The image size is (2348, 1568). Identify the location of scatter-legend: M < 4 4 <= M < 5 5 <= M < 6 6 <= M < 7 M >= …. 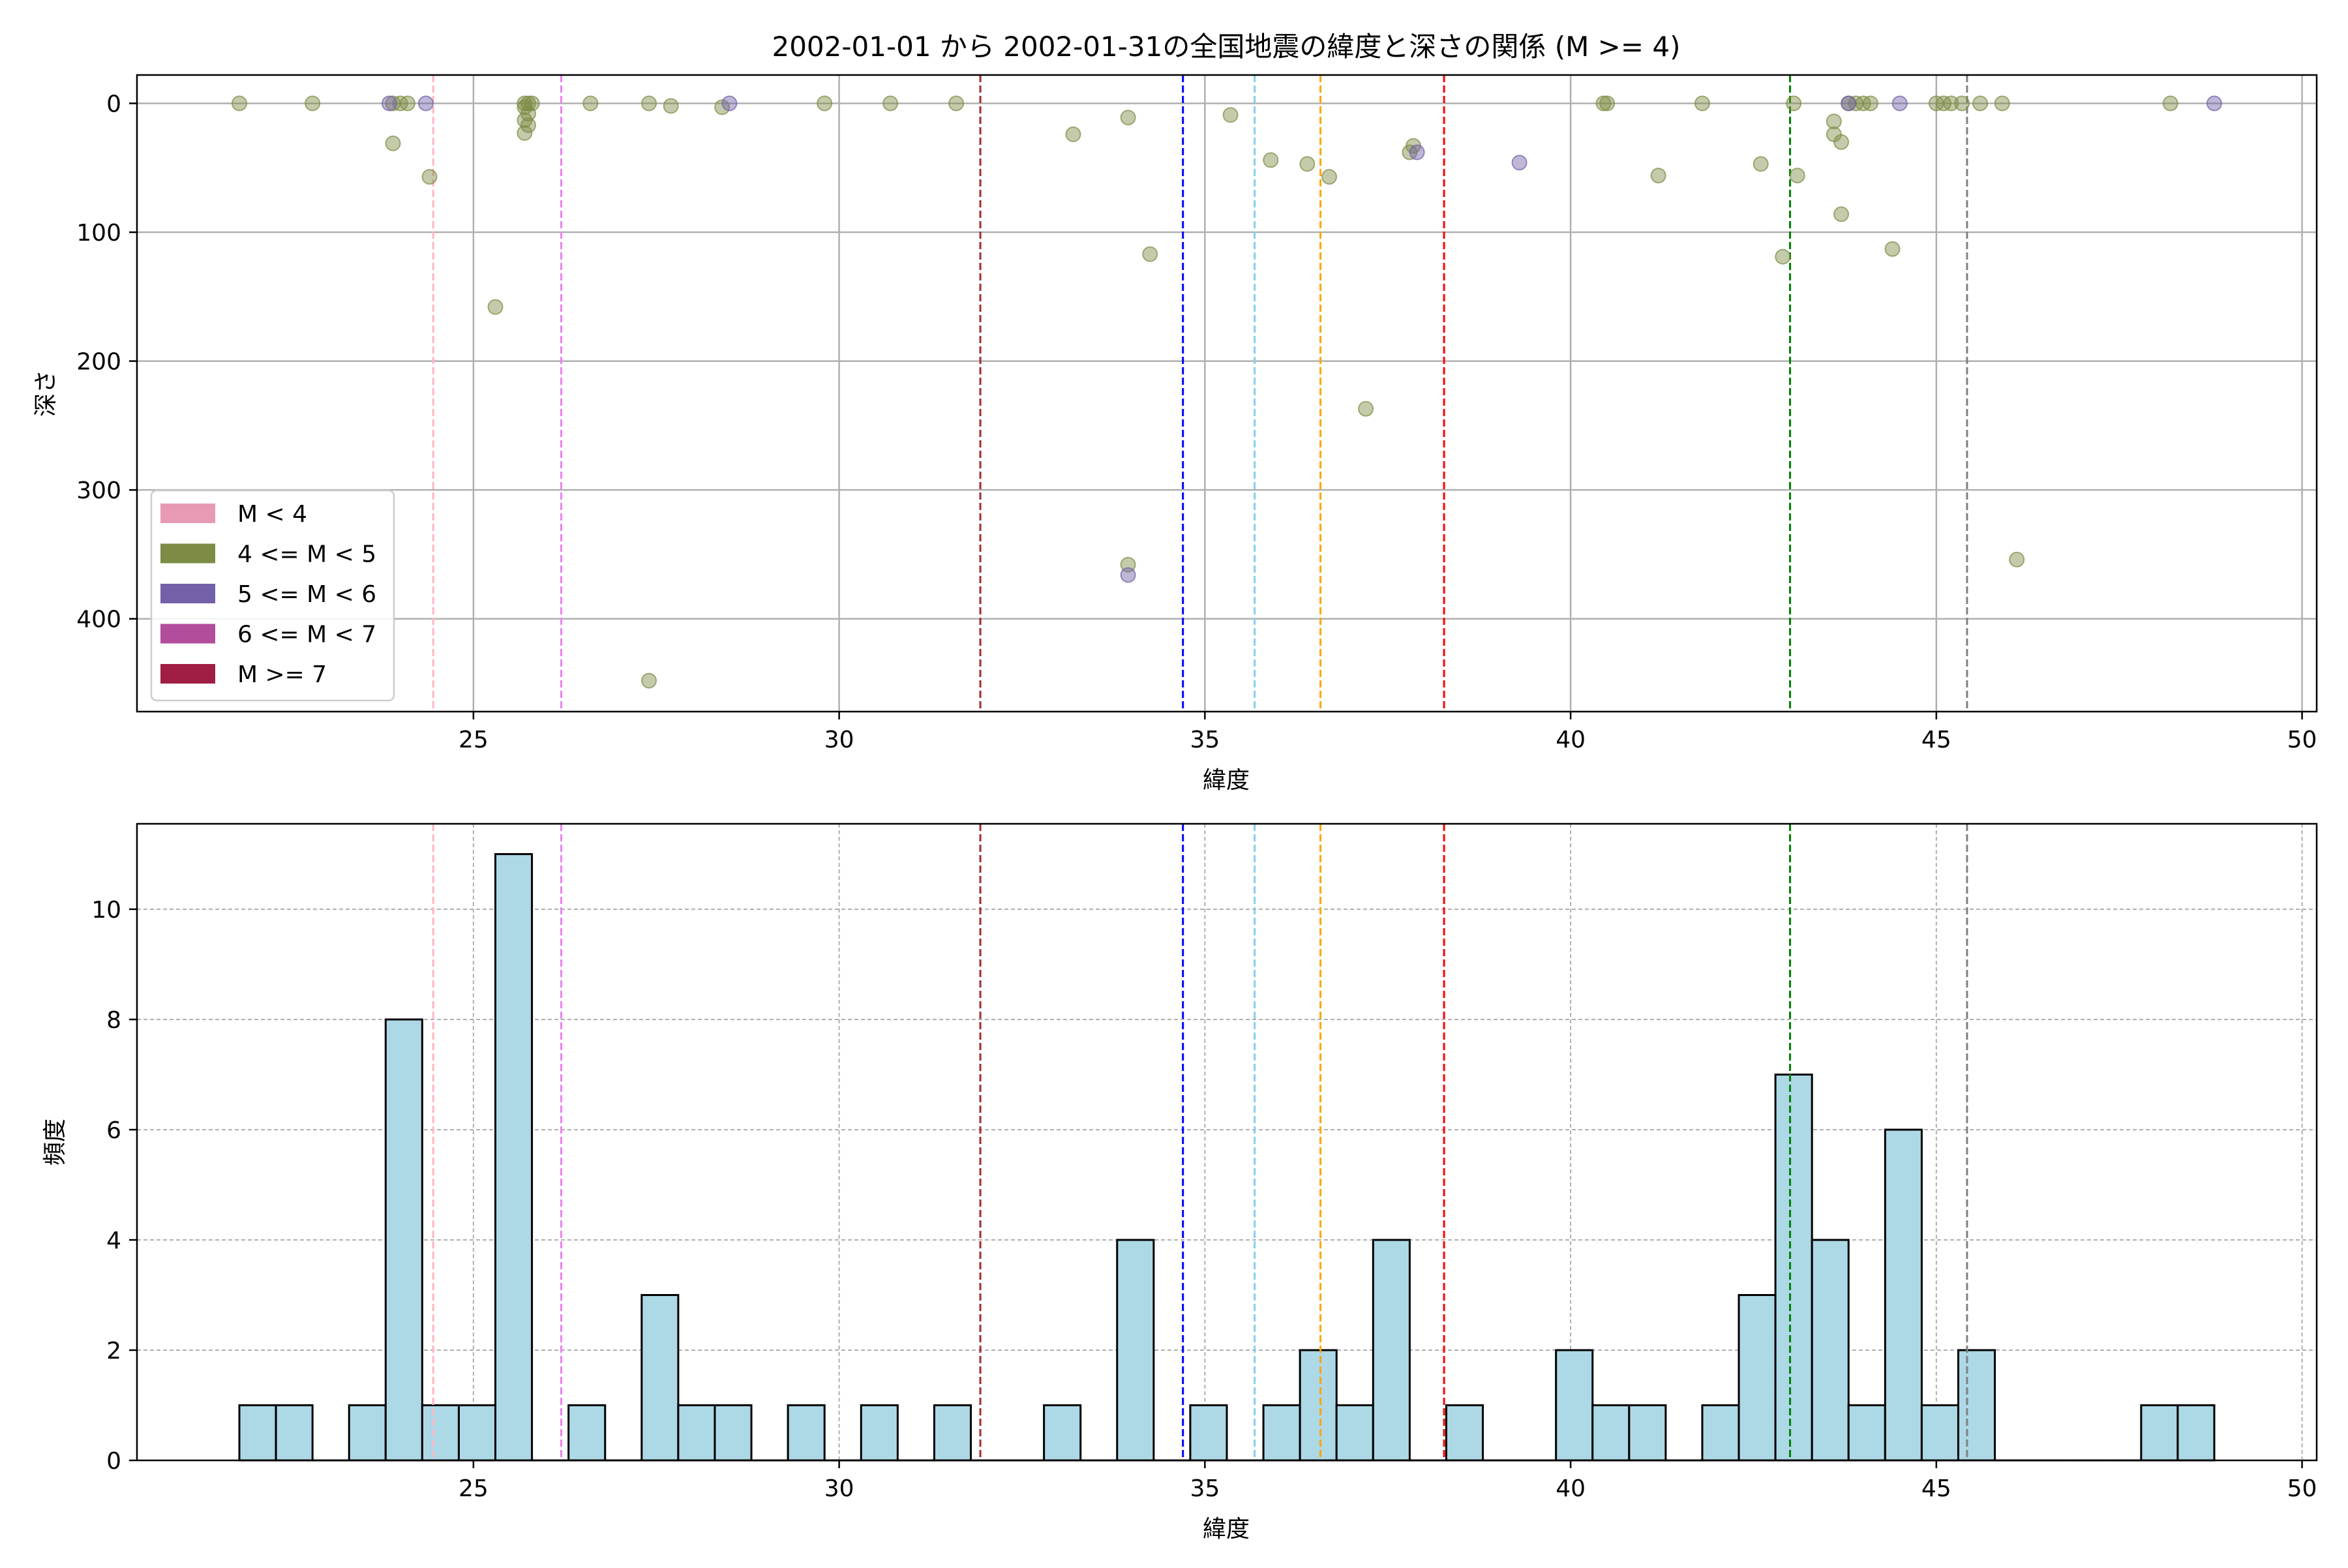
(272, 595).